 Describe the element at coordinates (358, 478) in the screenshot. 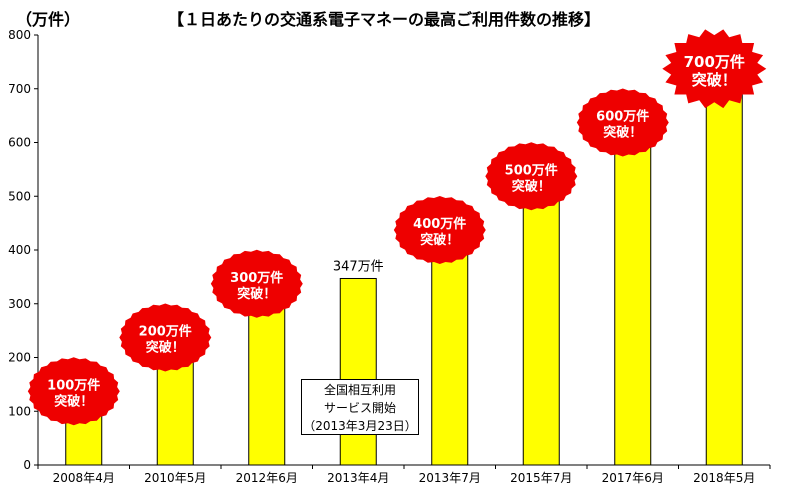

I see `x-tick-label: 2013年4月` at that location.